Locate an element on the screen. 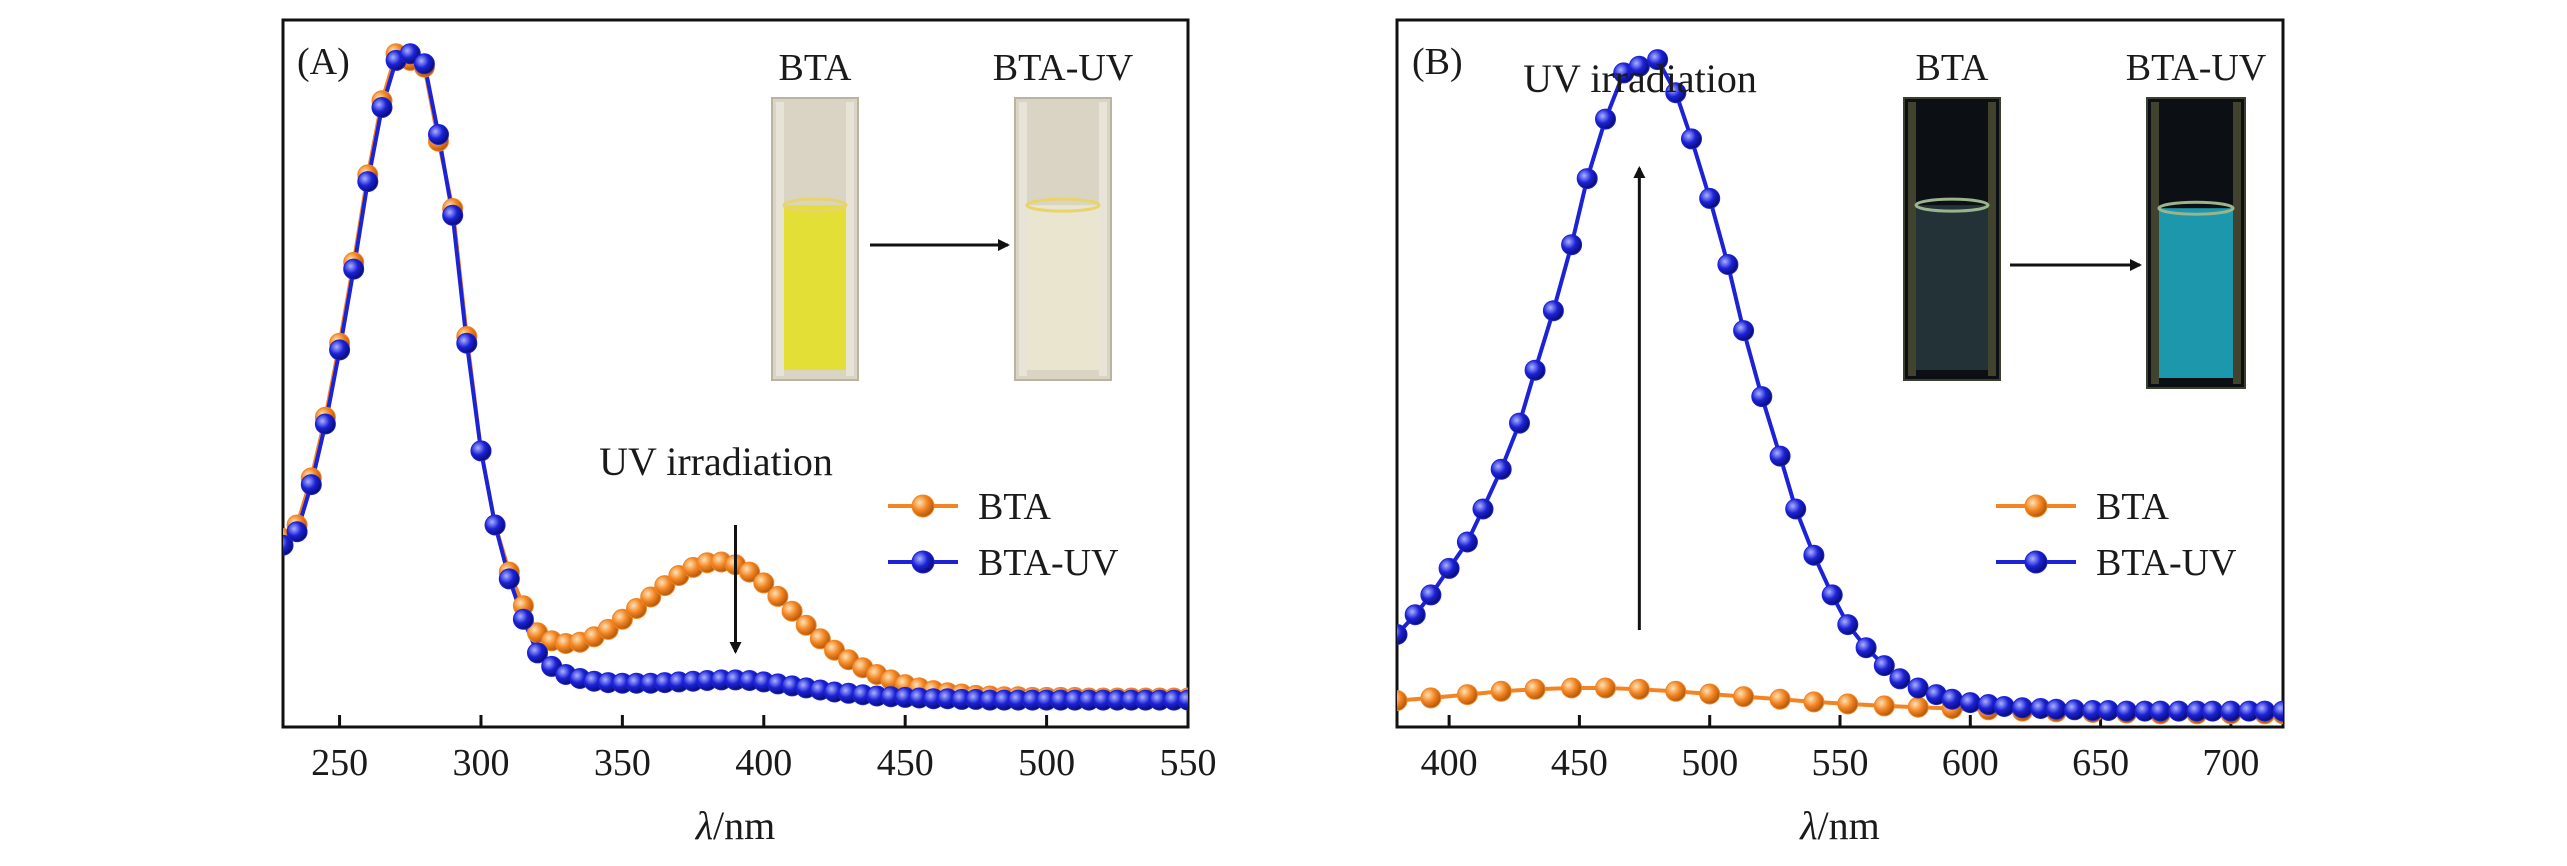 Image resolution: width=2567 pixels, height=866 pixels. cuvette-label: BTA is located at coordinates (1953, 68).